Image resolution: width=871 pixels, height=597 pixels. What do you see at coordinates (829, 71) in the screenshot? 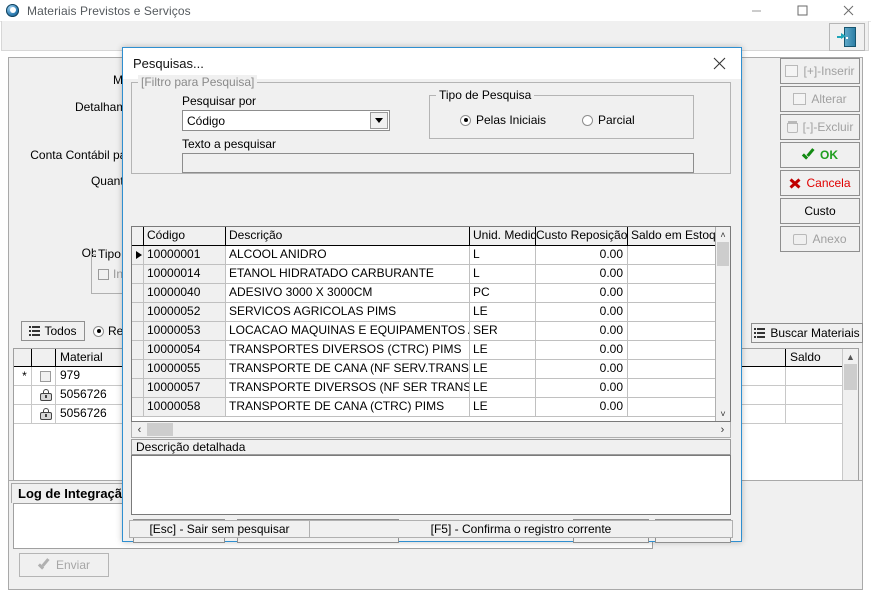
I see `inserir-label: [+]-Inserir` at bounding box center [829, 71].